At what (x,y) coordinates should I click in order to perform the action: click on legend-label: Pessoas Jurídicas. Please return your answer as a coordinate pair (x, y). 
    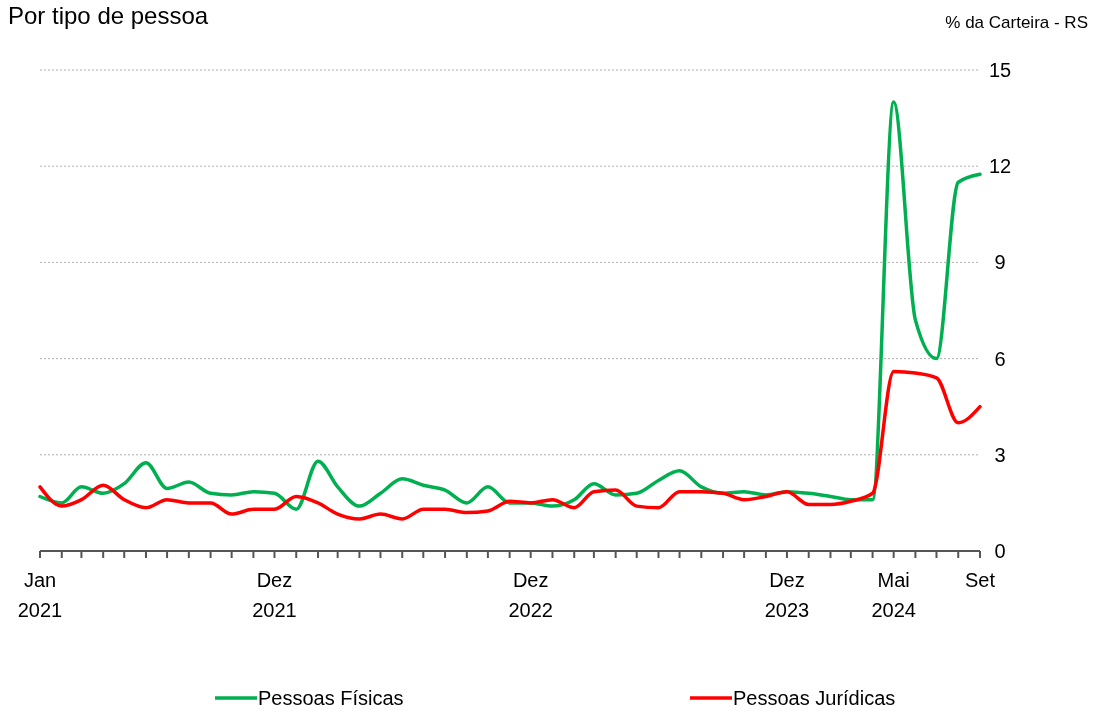
    Looking at the image, I should click on (814, 698).